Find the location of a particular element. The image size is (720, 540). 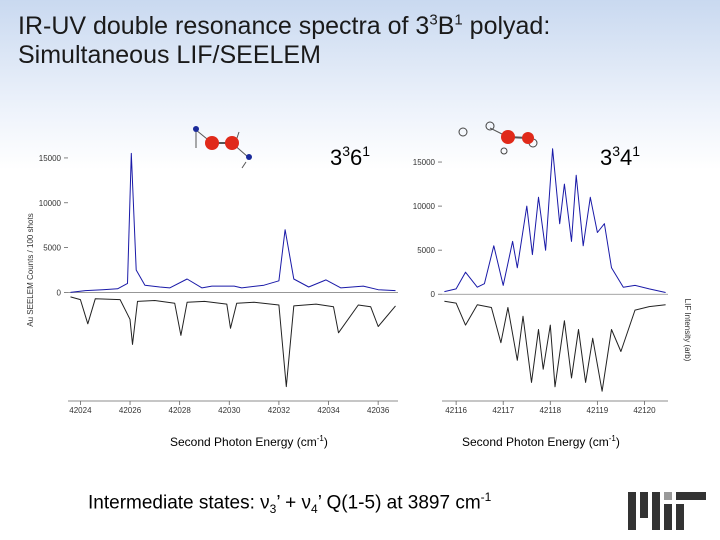

x-tick-label: 42026 is located at coordinates (130, 410).